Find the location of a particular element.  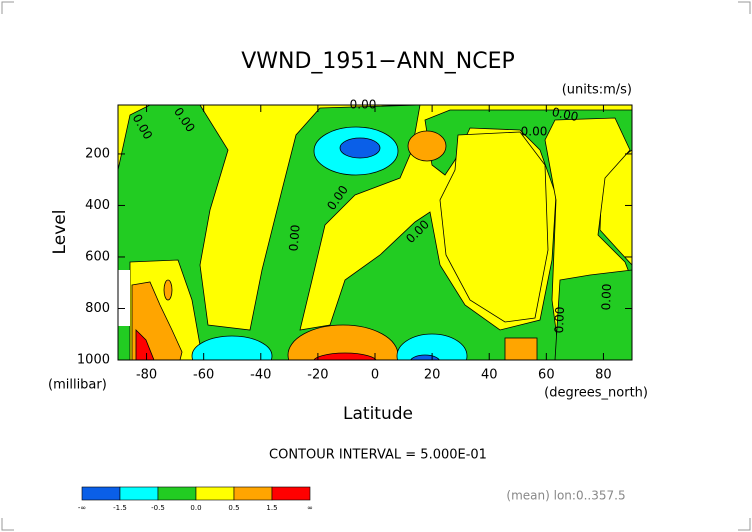

y-tick-label: 400 is located at coordinates (97, 205).